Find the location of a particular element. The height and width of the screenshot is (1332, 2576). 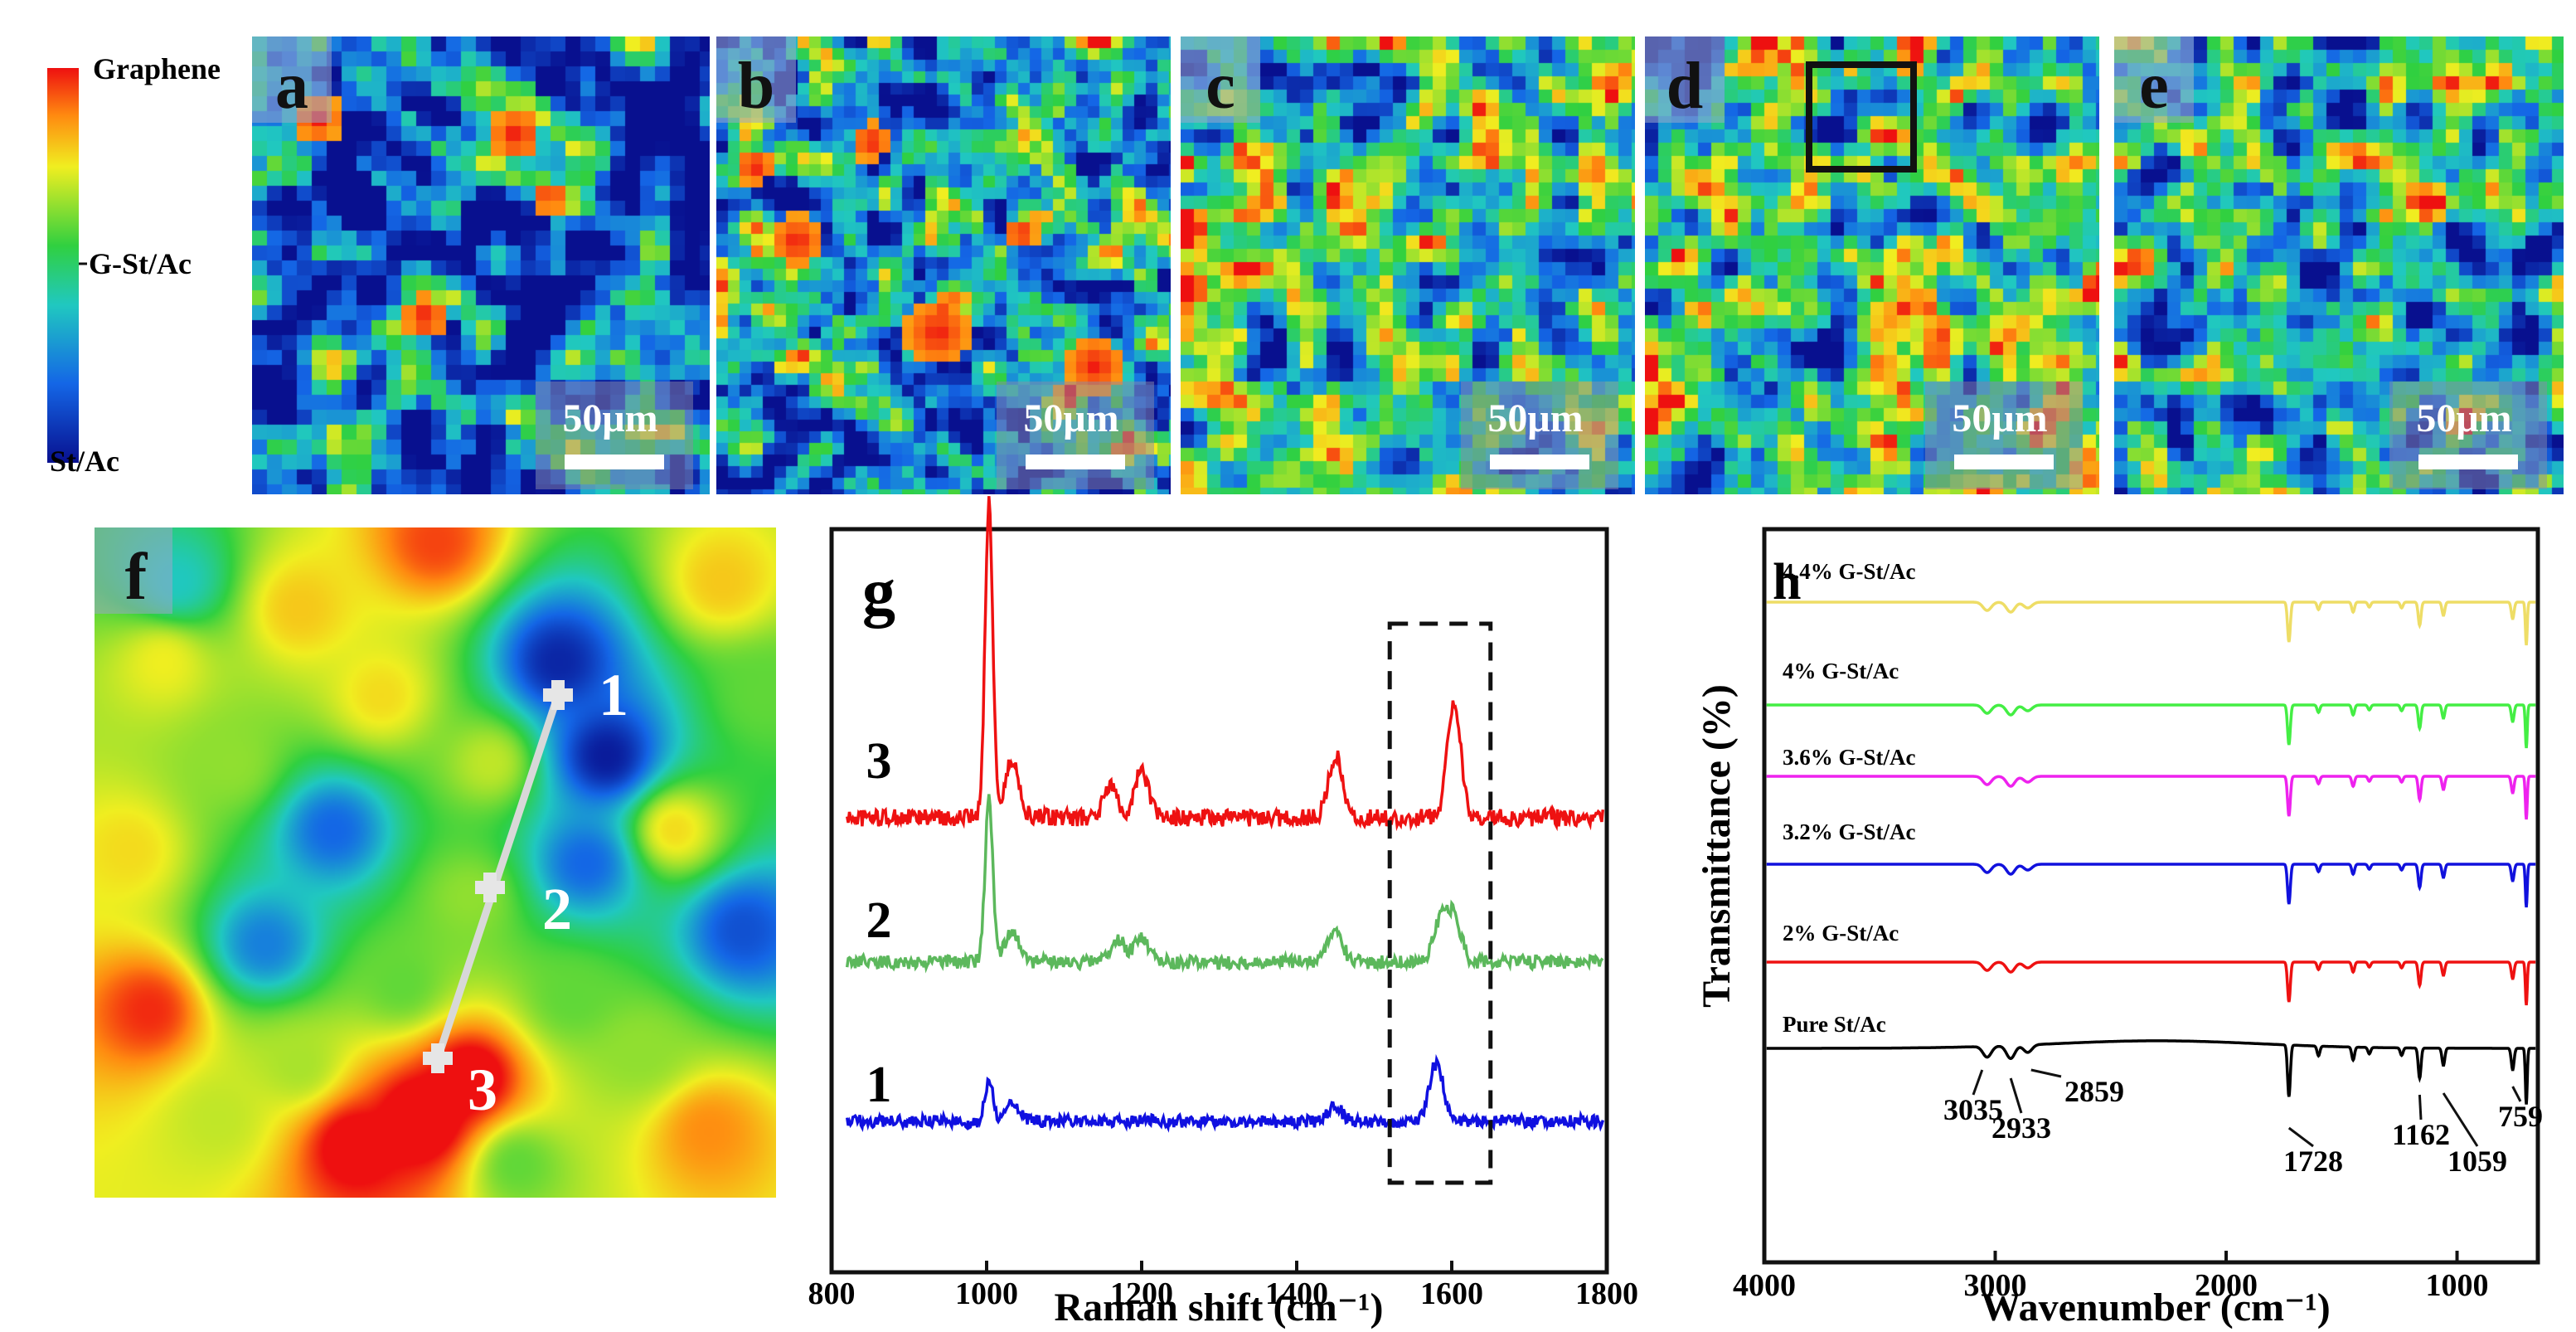

panel-label-g: g is located at coordinates (878, 592).